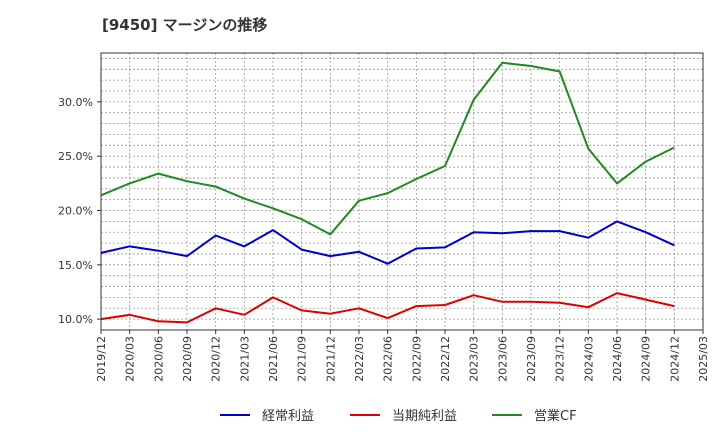 This screenshot has width=720, height=440. I want to click on x-tick-label: 2023/09, so click(531, 359).